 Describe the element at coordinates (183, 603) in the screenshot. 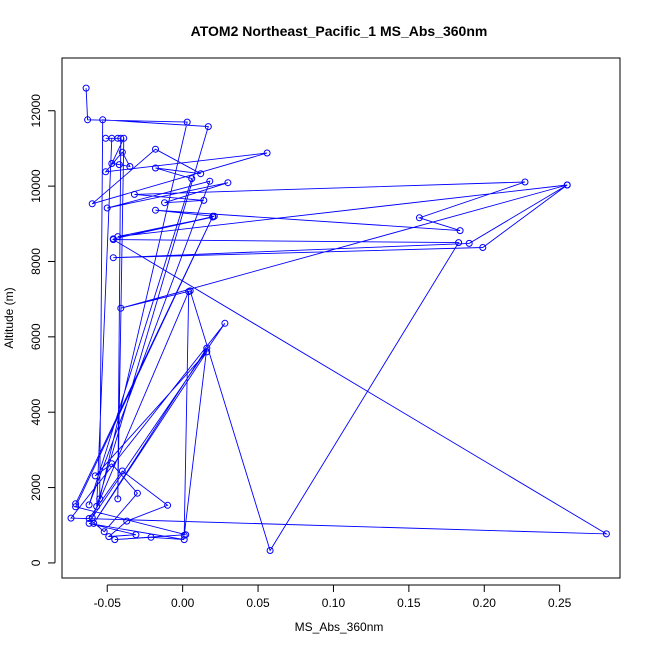

I see `x-tick-label: 0.00` at that location.